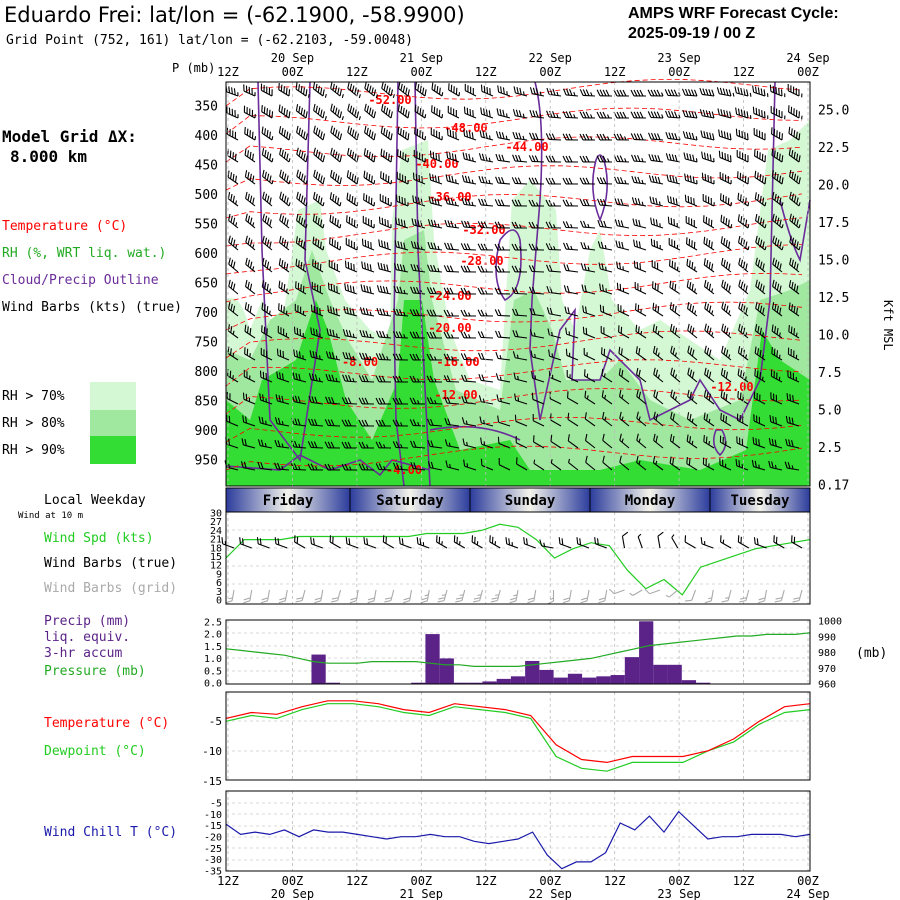 The image size is (900, 900). What do you see at coordinates (808, 72) in the screenshot?
I see `time-label-top: 00Z` at bounding box center [808, 72].